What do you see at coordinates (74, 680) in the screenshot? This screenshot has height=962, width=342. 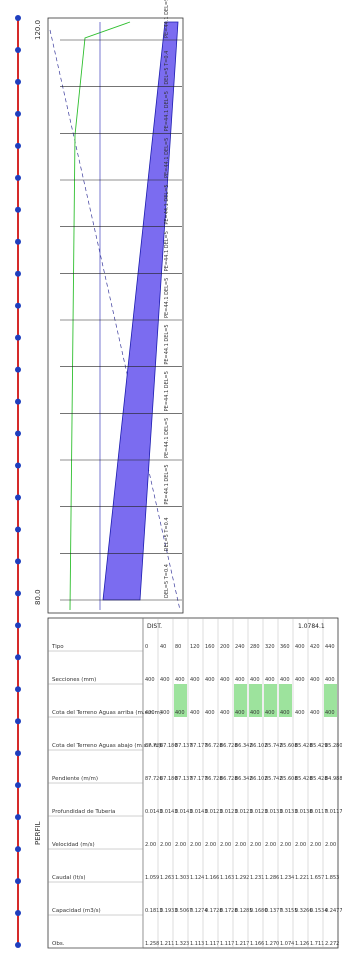 I see `table-row-label: Secciones (mm)` at bounding box center [74, 680].